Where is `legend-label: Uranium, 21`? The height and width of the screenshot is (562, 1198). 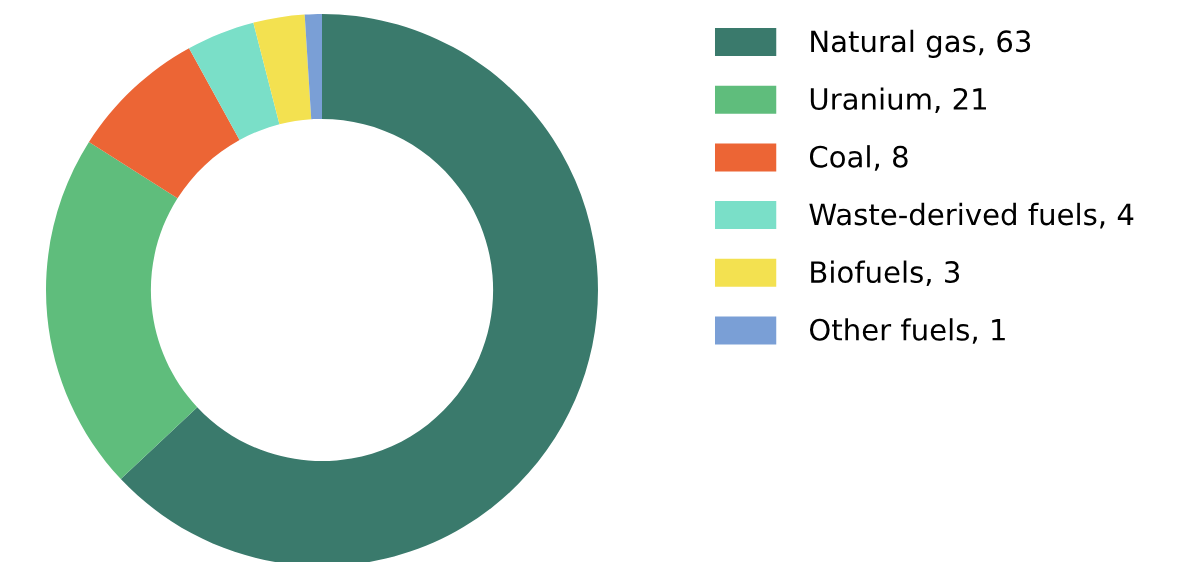
legend-label: Uranium, 21 is located at coordinates (898, 100).